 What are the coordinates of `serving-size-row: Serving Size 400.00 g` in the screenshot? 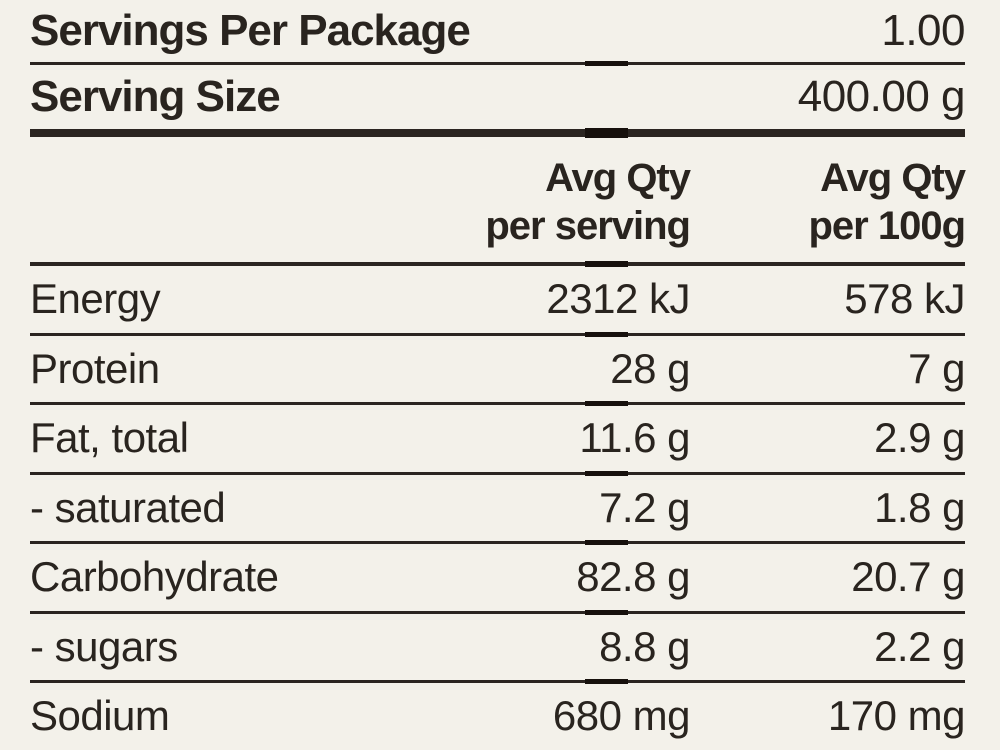 It's located at (498, 97).